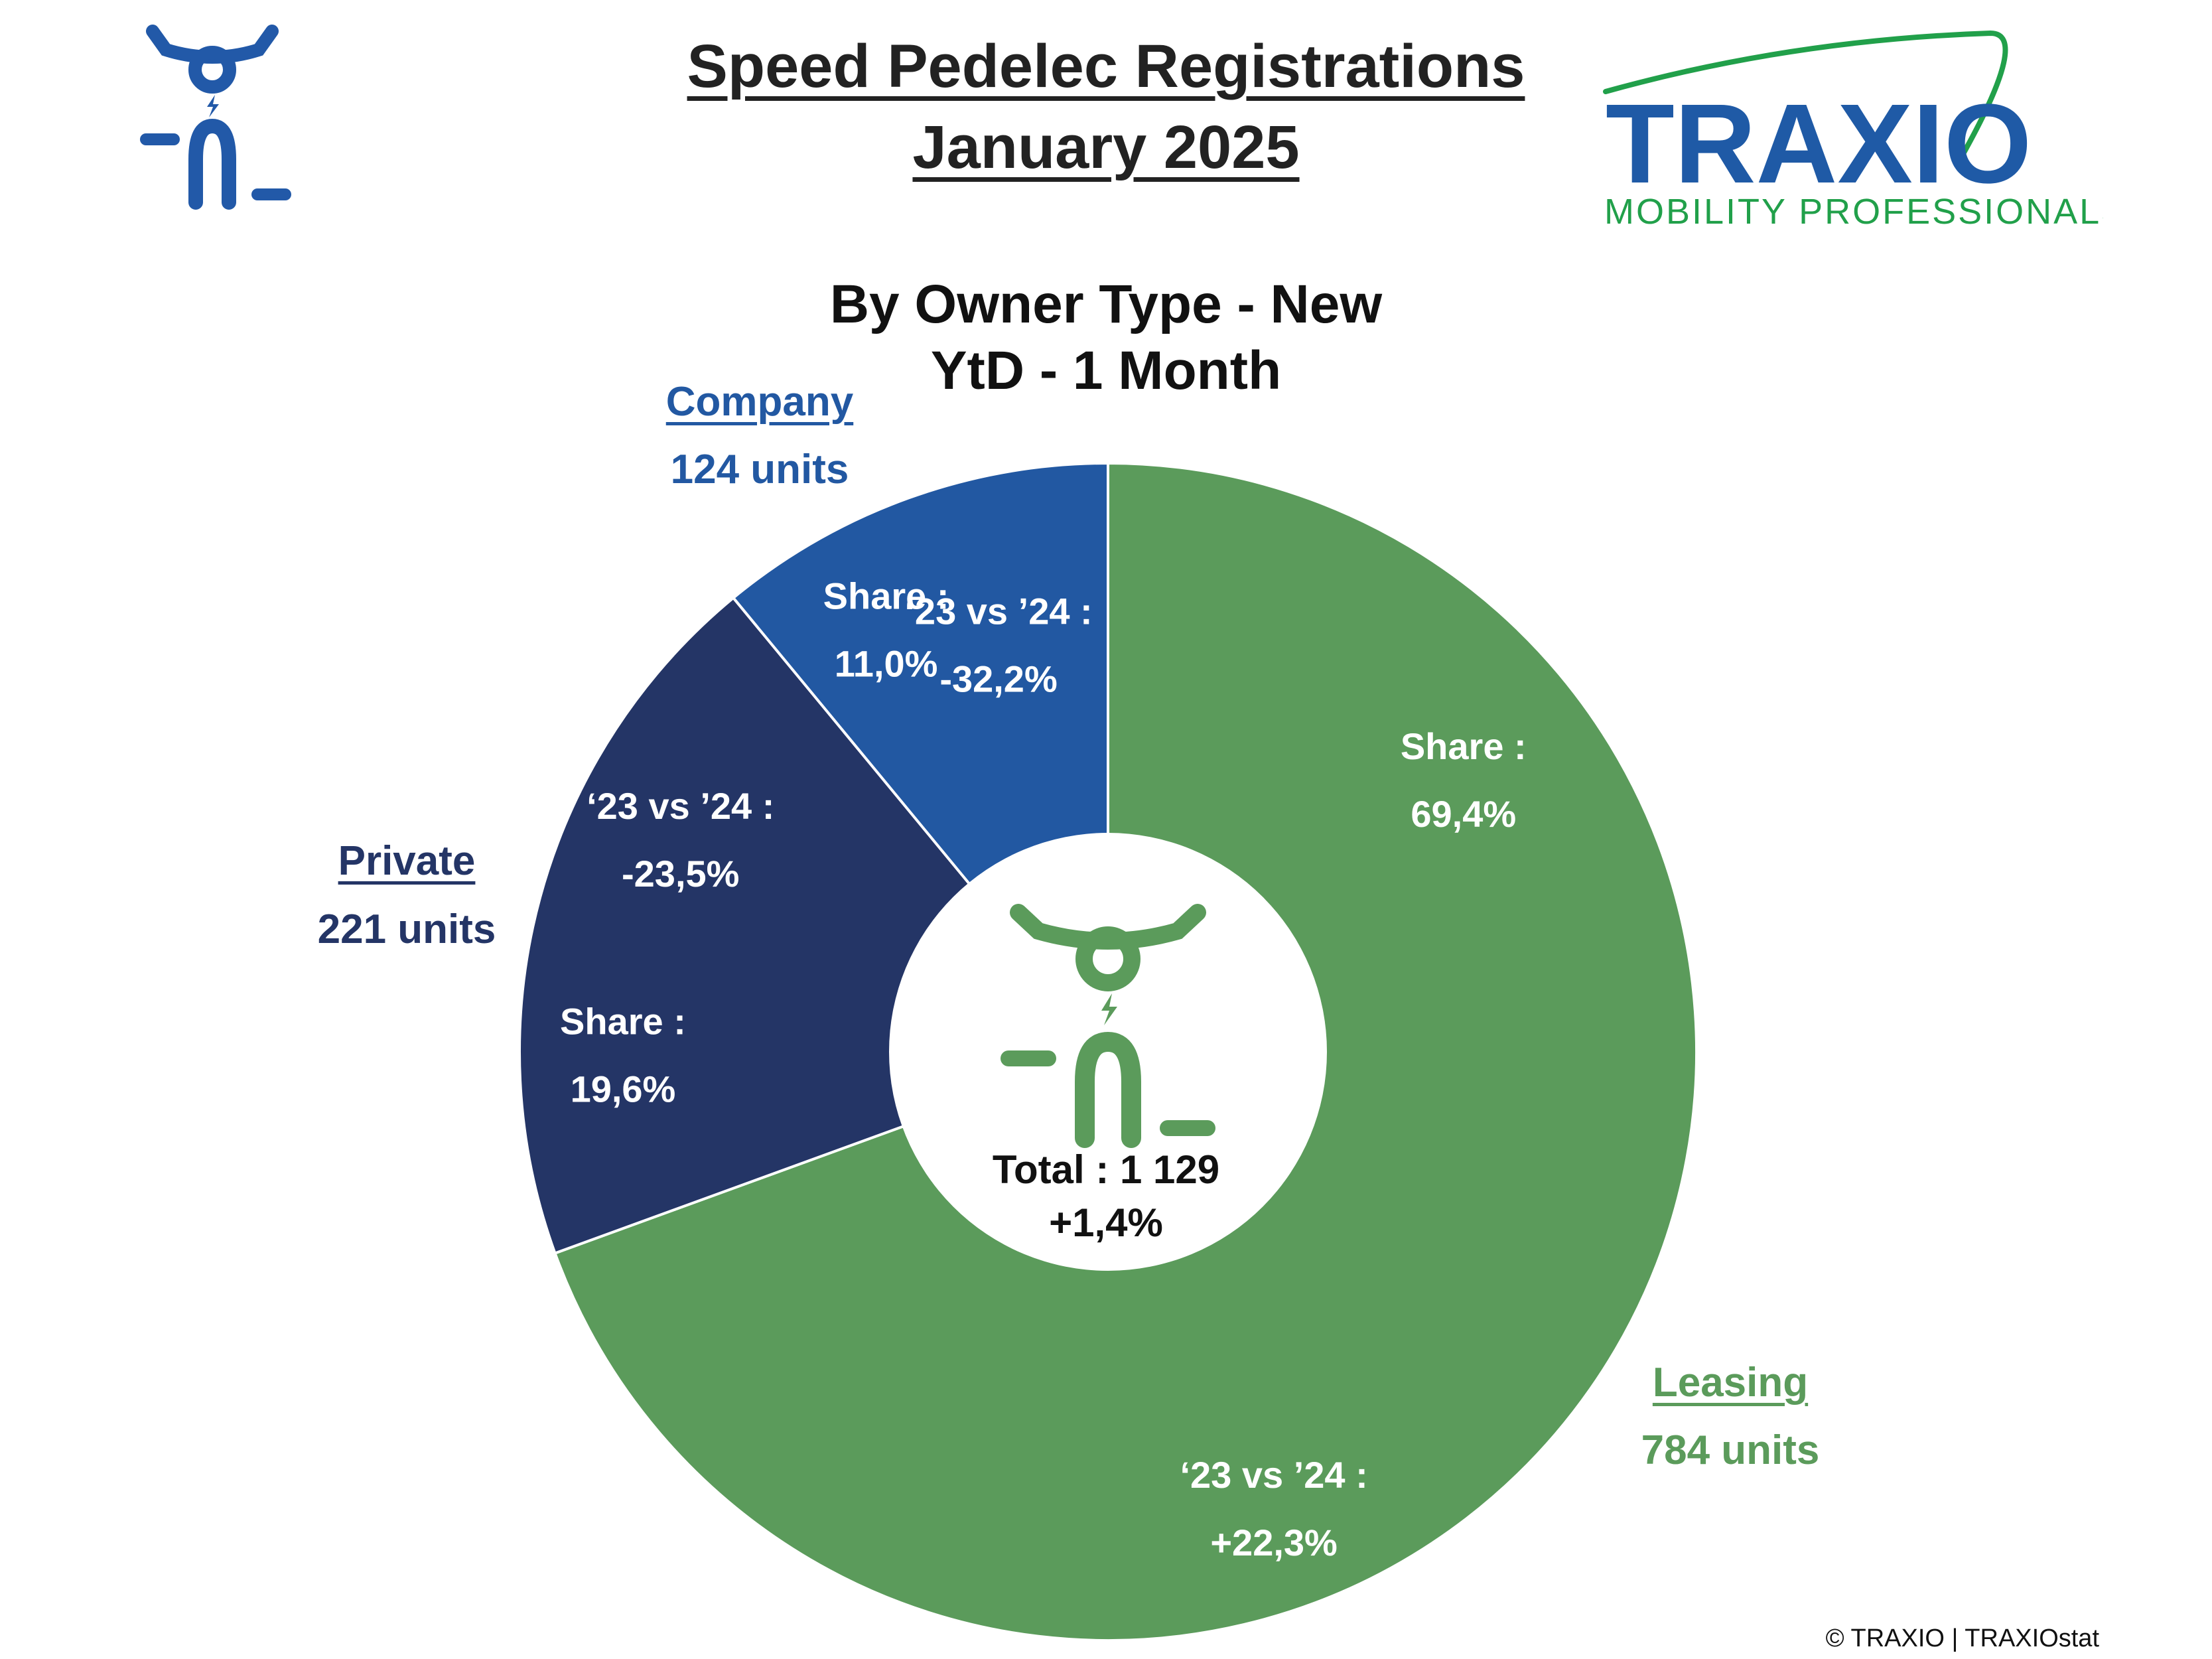 The image size is (2212, 1659). Describe the element at coordinates (759, 469) in the screenshot. I see `category-units-company: 124 units` at that location.